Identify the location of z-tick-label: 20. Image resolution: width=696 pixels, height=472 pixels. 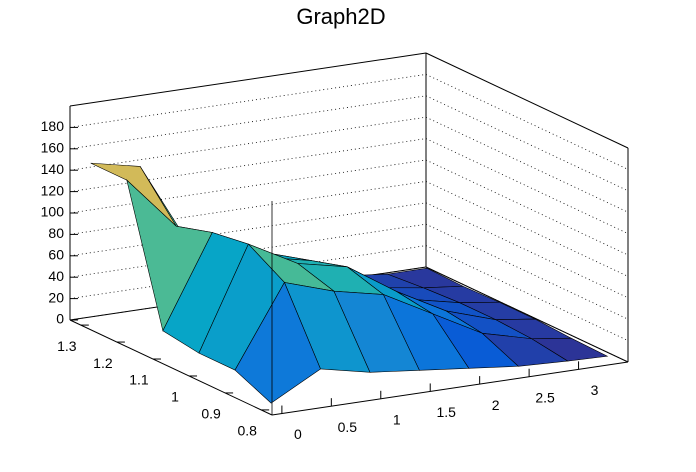
(56, 297).